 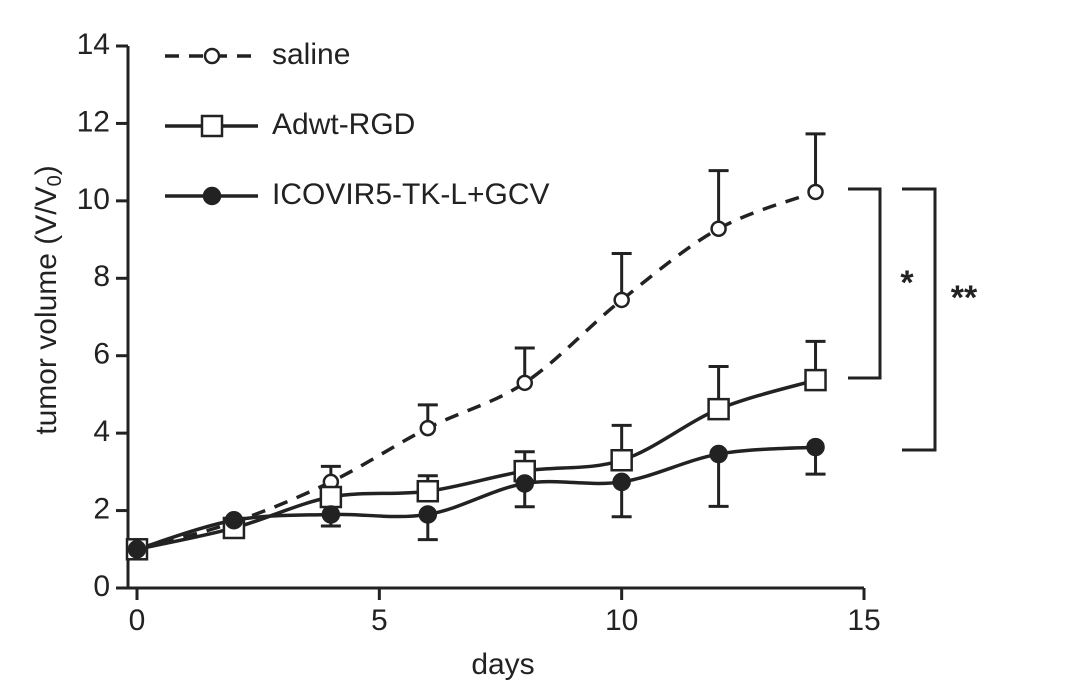 What do you see at coordinates (311, 54) in the screenshot?
I see `legend-label: saline` at bounding box center [311, 54].